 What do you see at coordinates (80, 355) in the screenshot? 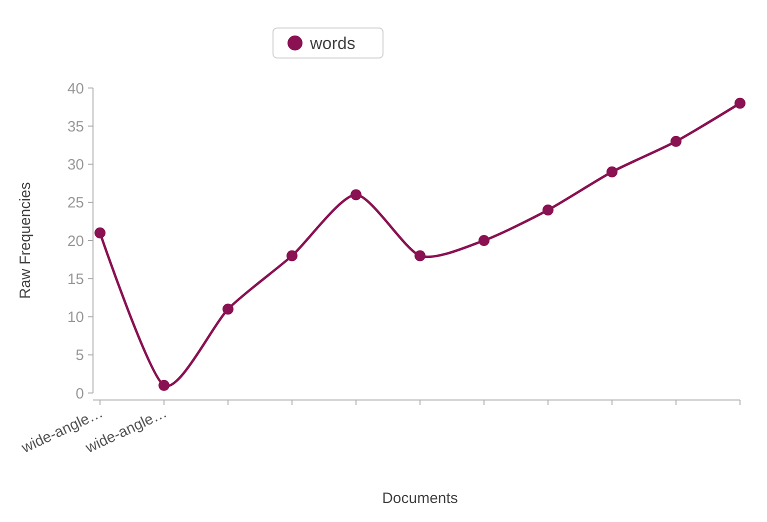
I see `y-tick-label: 5` at bounding box center [80, 355].